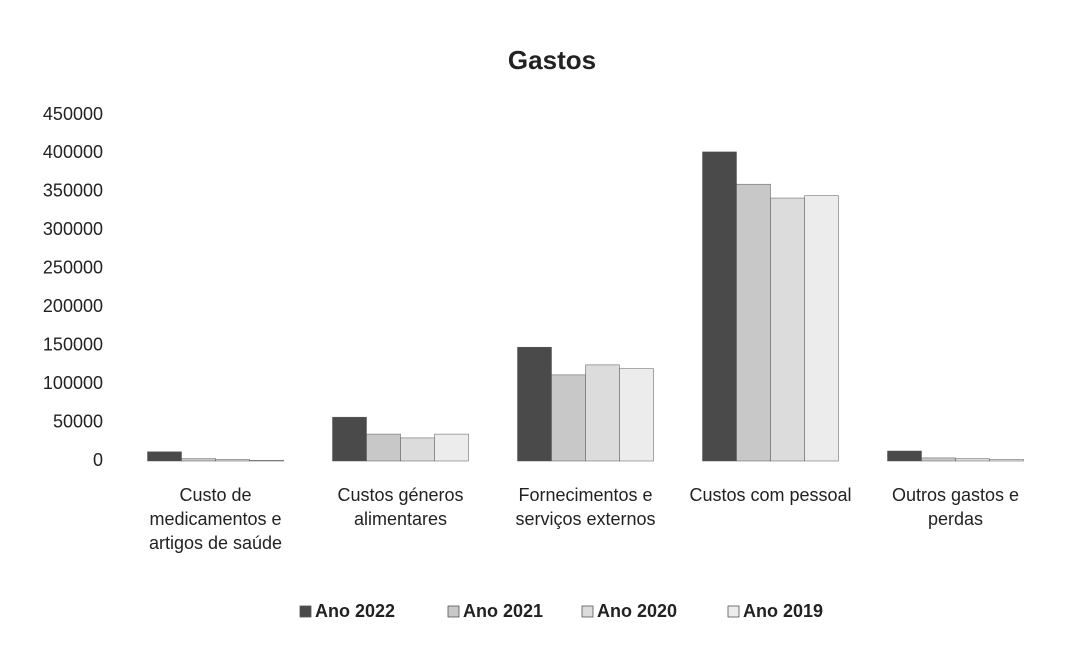  What do you see at coordinates (73, 344) in the screenshot?
I see `y-tick-label: 150000` at bounding box center [73, 344].